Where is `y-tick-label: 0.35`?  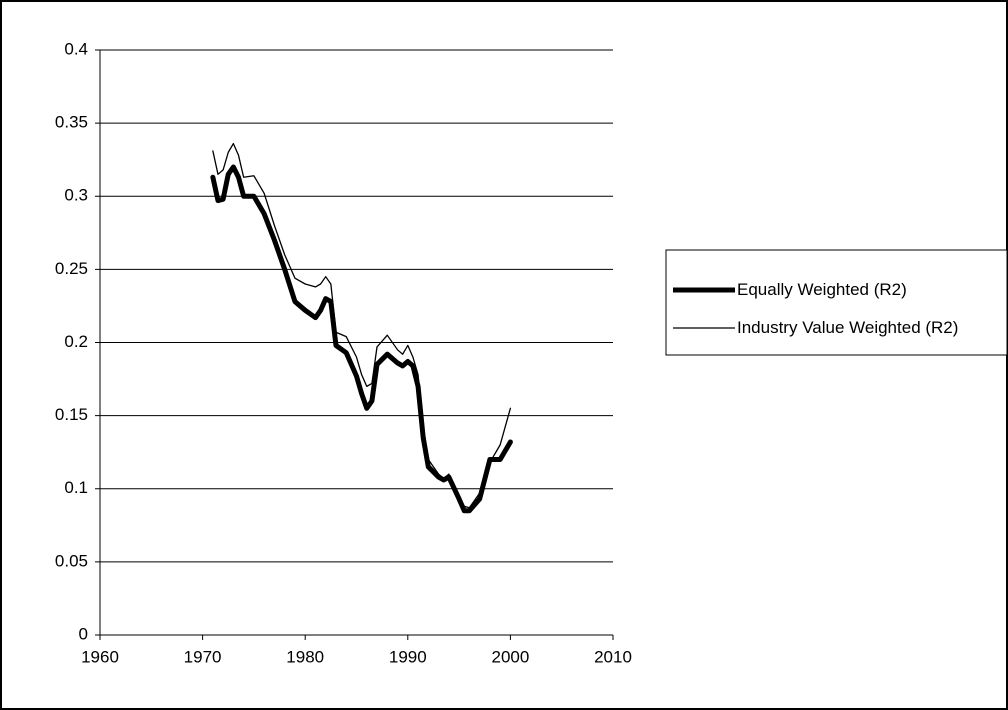 y-tick-label: 0.35 is located at coordinates (71, 122).